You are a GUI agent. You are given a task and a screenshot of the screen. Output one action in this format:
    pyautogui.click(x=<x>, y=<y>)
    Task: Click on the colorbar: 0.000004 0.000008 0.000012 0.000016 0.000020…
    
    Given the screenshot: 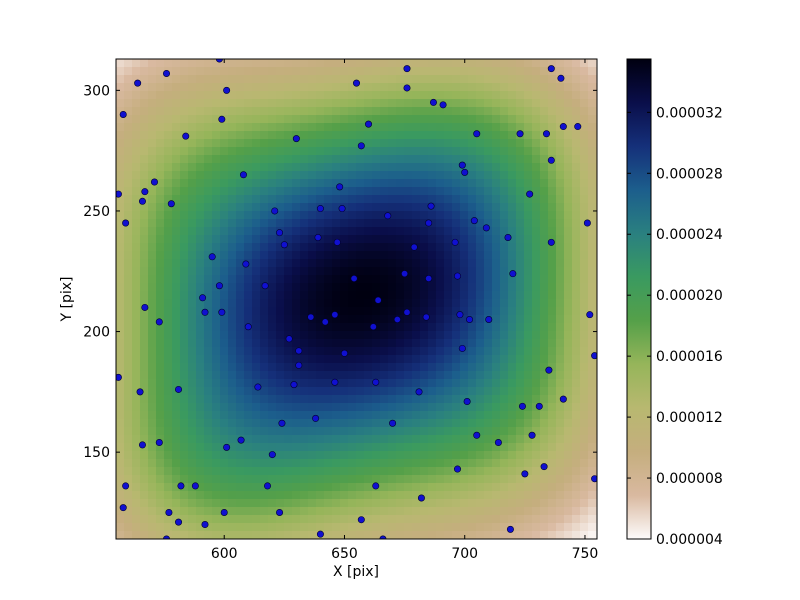 What is the action you would take?
    pyautogui.click(x=674, y=303)
    